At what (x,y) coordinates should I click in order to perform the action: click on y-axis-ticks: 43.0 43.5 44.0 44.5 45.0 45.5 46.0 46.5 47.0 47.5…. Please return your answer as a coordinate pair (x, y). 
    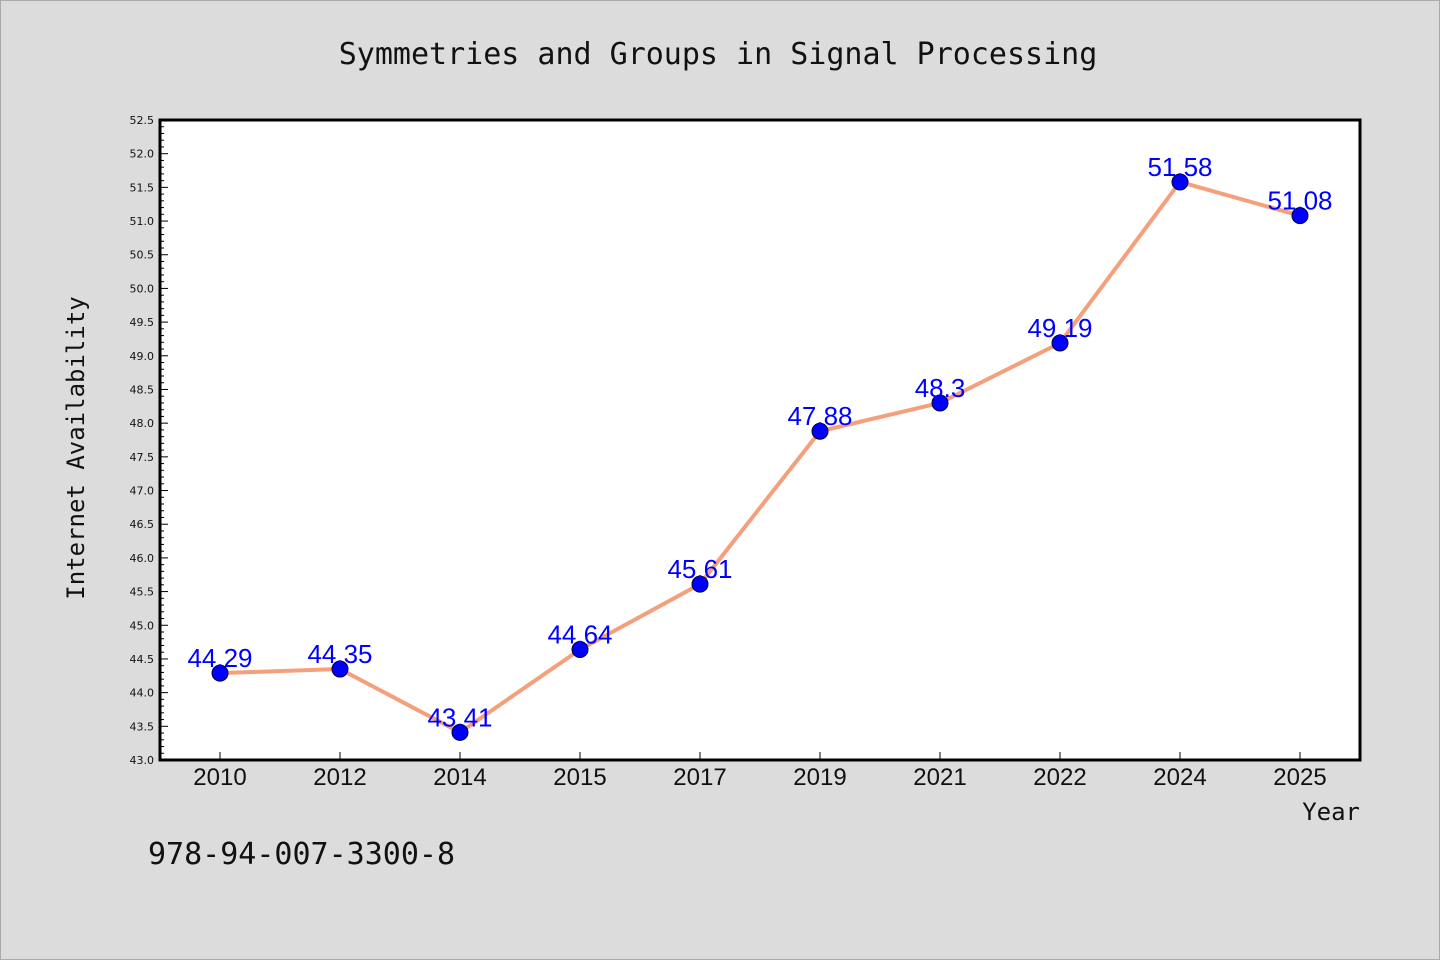
    Looking at the image, I should click on (149, 440).